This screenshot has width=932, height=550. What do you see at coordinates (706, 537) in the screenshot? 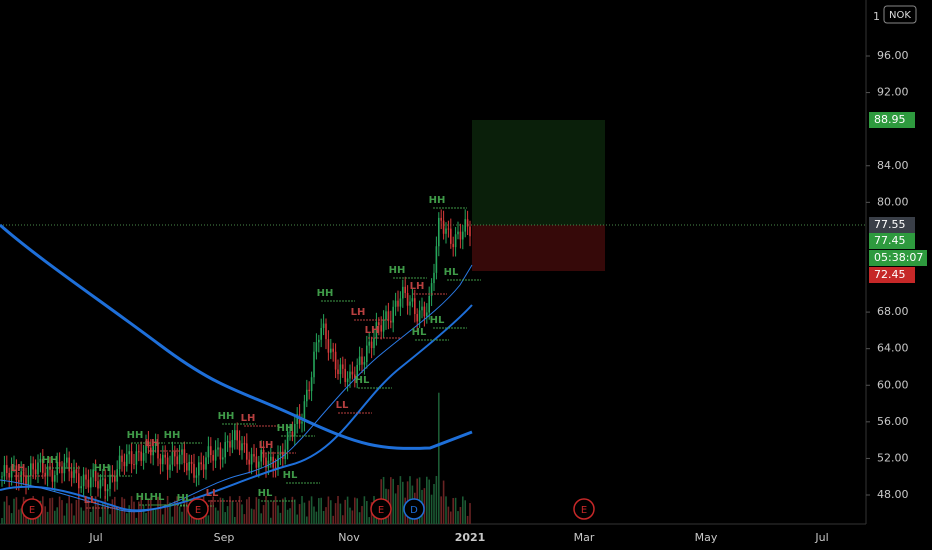
I see `time-tick-label: May` at bounding box center [706, 537].